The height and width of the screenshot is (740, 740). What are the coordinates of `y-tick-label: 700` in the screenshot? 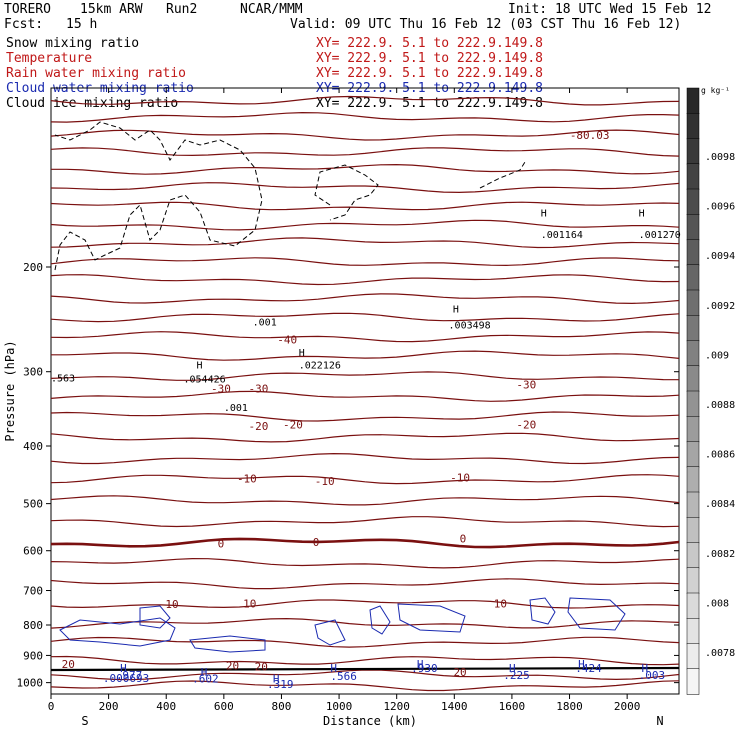 It's located at (33, 591).